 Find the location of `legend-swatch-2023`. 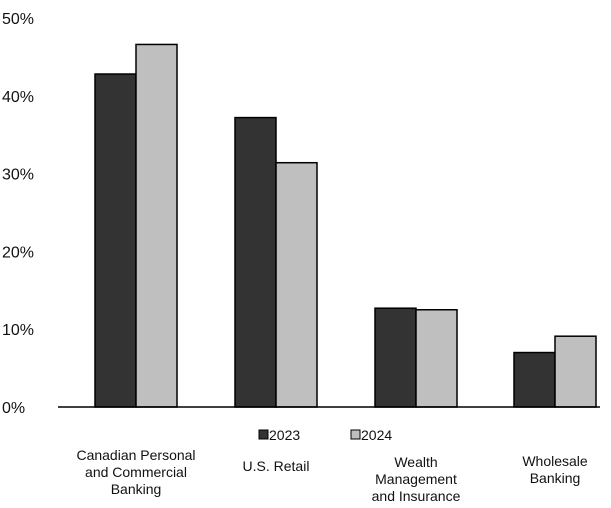

legend-swatch-2023 is located at coordinates (263, 434).